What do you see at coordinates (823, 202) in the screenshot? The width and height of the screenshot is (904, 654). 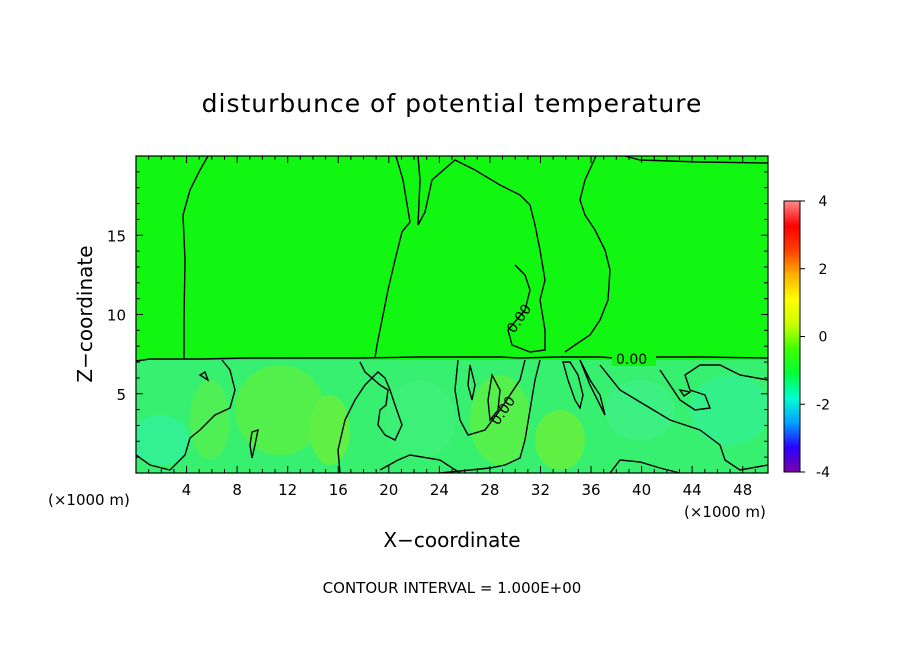 I see `colorbar-tick-label: 4` at bounding box center [823, 202].